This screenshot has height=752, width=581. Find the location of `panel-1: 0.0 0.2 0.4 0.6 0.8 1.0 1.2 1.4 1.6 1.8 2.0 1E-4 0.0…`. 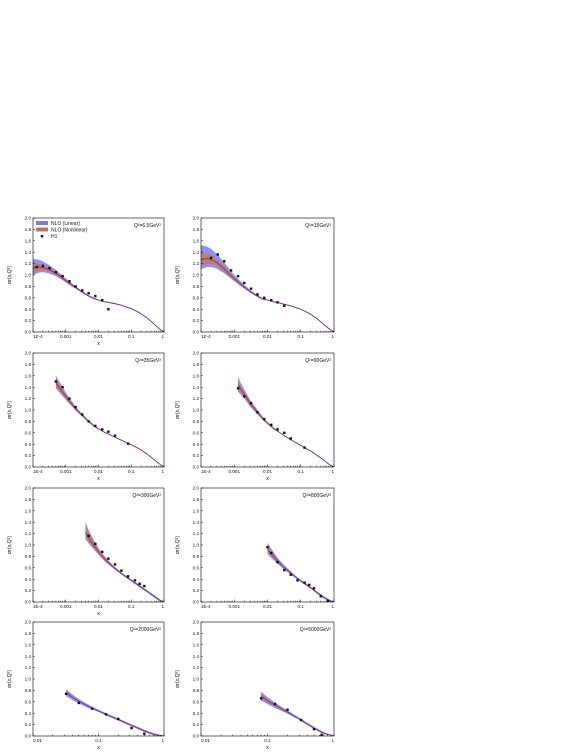

panel-1: 0.0 0.2 0.4 0.6 0.8 1.0 1.2 1.4 1.6 1.8 2.0 1E-4 0.0… is located at coordinates (85, 281).